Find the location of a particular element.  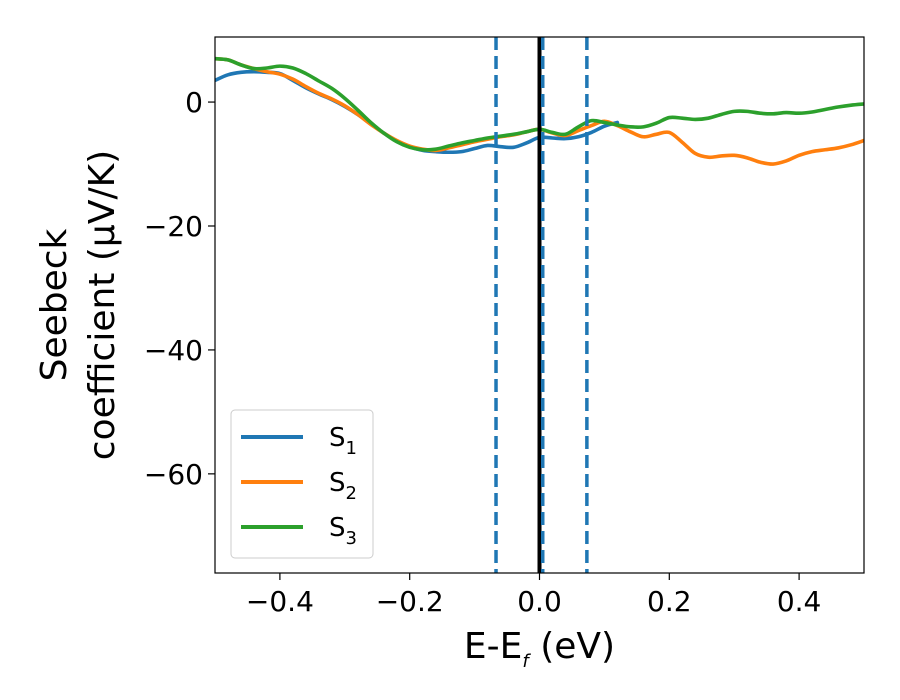

x-axis-label-unit: (eV) is located at coordinates (572, 646).